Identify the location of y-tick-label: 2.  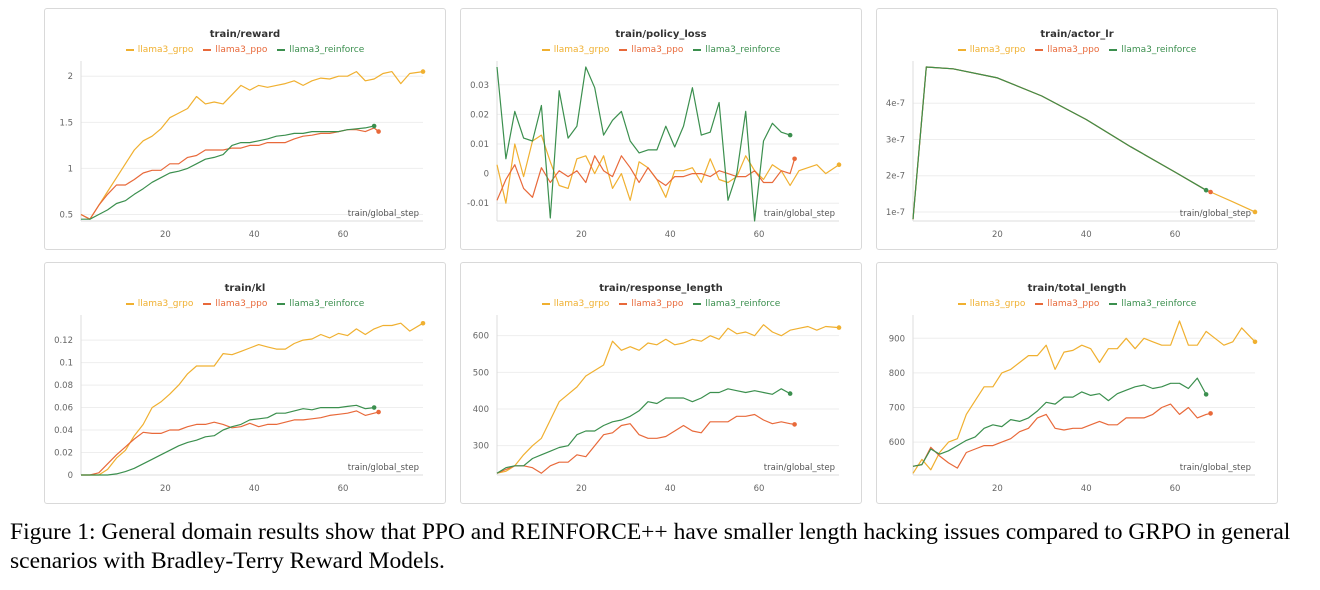
(70, 77).